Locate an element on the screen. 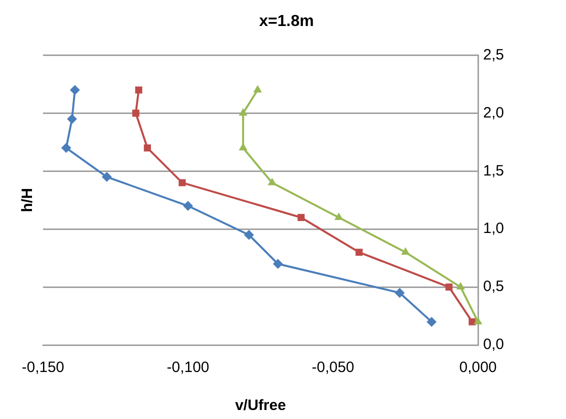 Image resolution: width=566 pixels, height=419 pixels. y-tick-label: 1,0 is located at coordinates (493, 229).